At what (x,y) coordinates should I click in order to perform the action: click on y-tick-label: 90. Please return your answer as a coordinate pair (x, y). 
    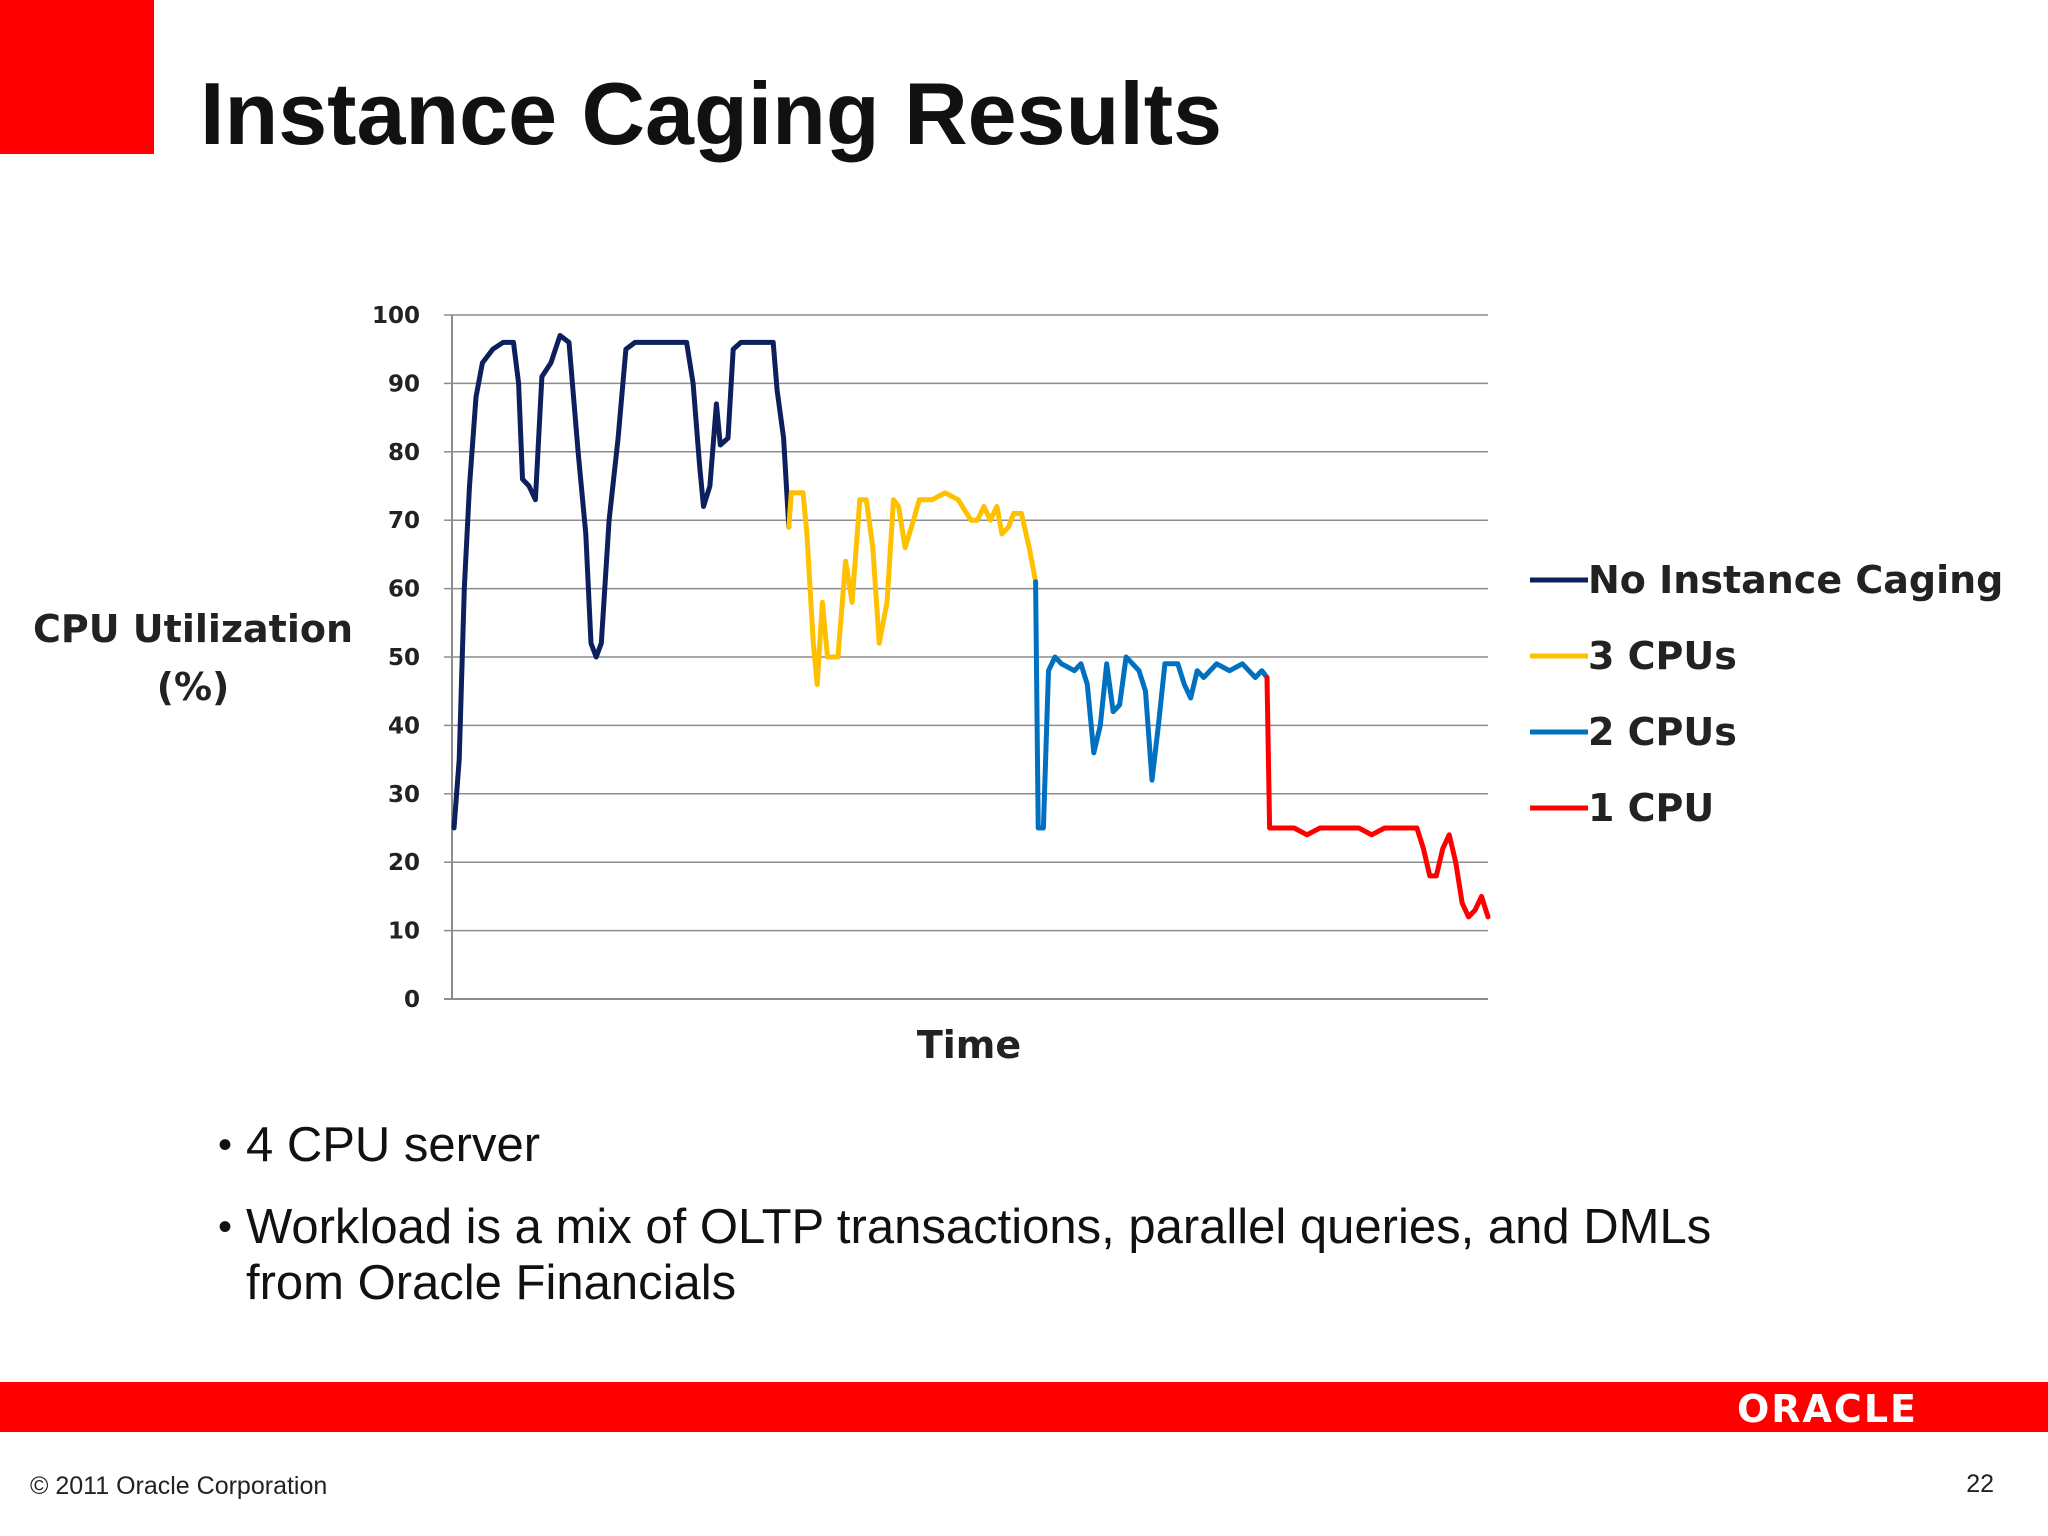
    Looking at the image, I should click on (404, 384).